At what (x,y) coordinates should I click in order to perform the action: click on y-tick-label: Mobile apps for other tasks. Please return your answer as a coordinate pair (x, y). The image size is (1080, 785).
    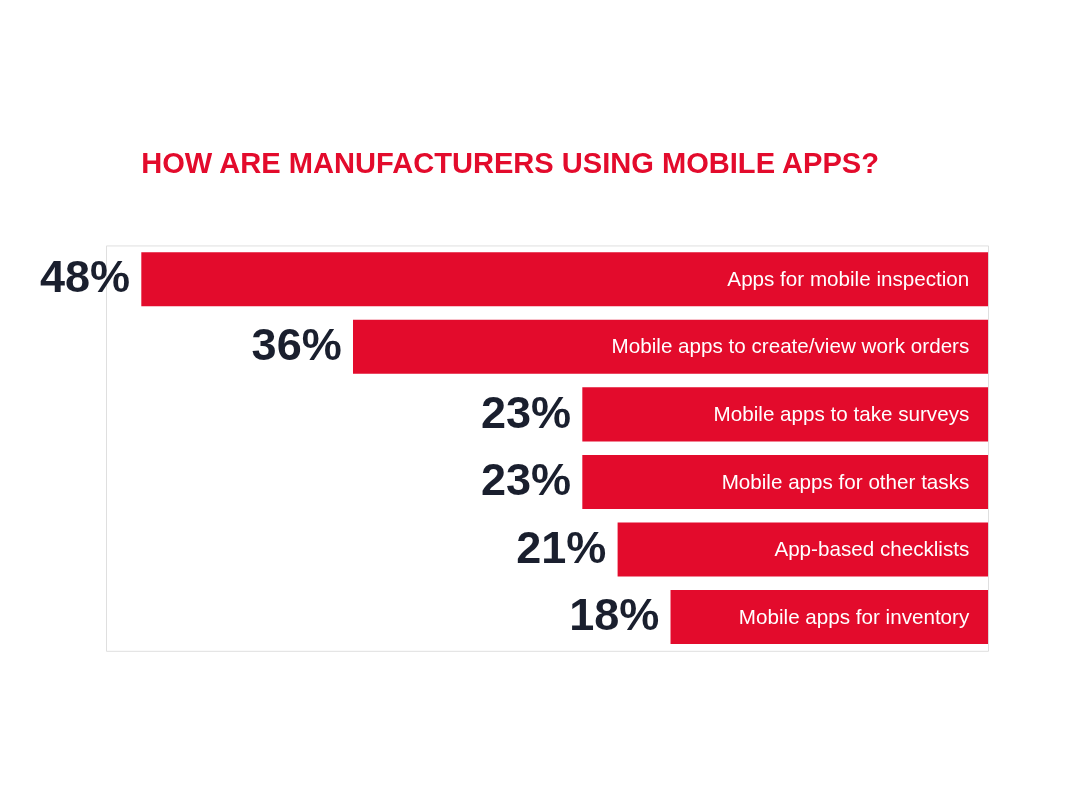
    Looking at the image, I should click on (845, 481).